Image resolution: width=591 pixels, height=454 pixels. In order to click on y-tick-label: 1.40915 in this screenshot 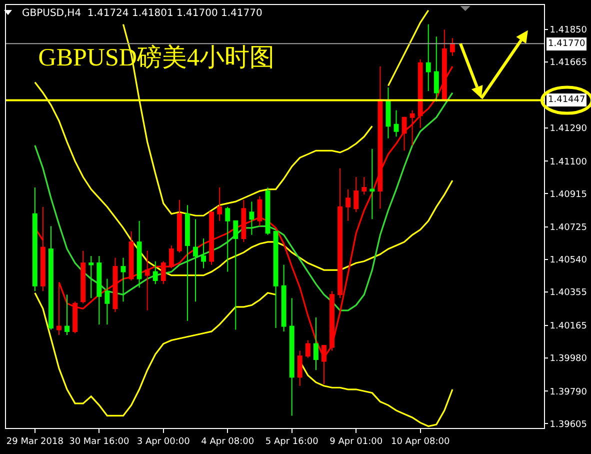, I will do `click(569, 195)`.